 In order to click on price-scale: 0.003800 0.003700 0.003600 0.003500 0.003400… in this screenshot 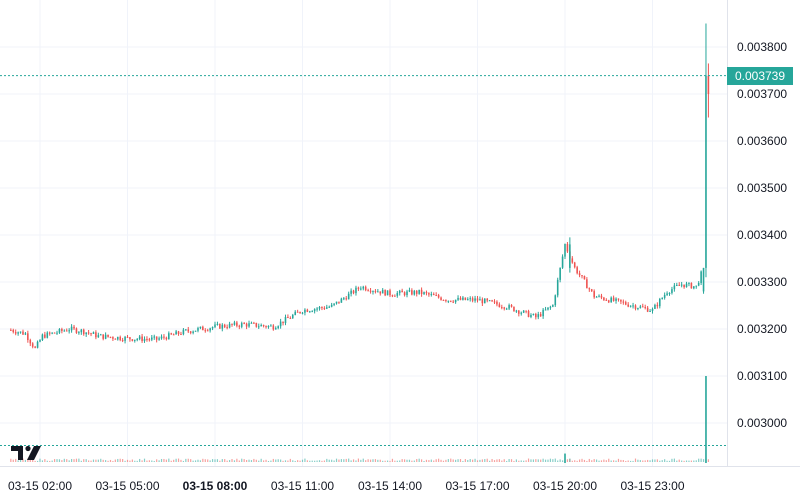, I will do `click(762, 235)`.